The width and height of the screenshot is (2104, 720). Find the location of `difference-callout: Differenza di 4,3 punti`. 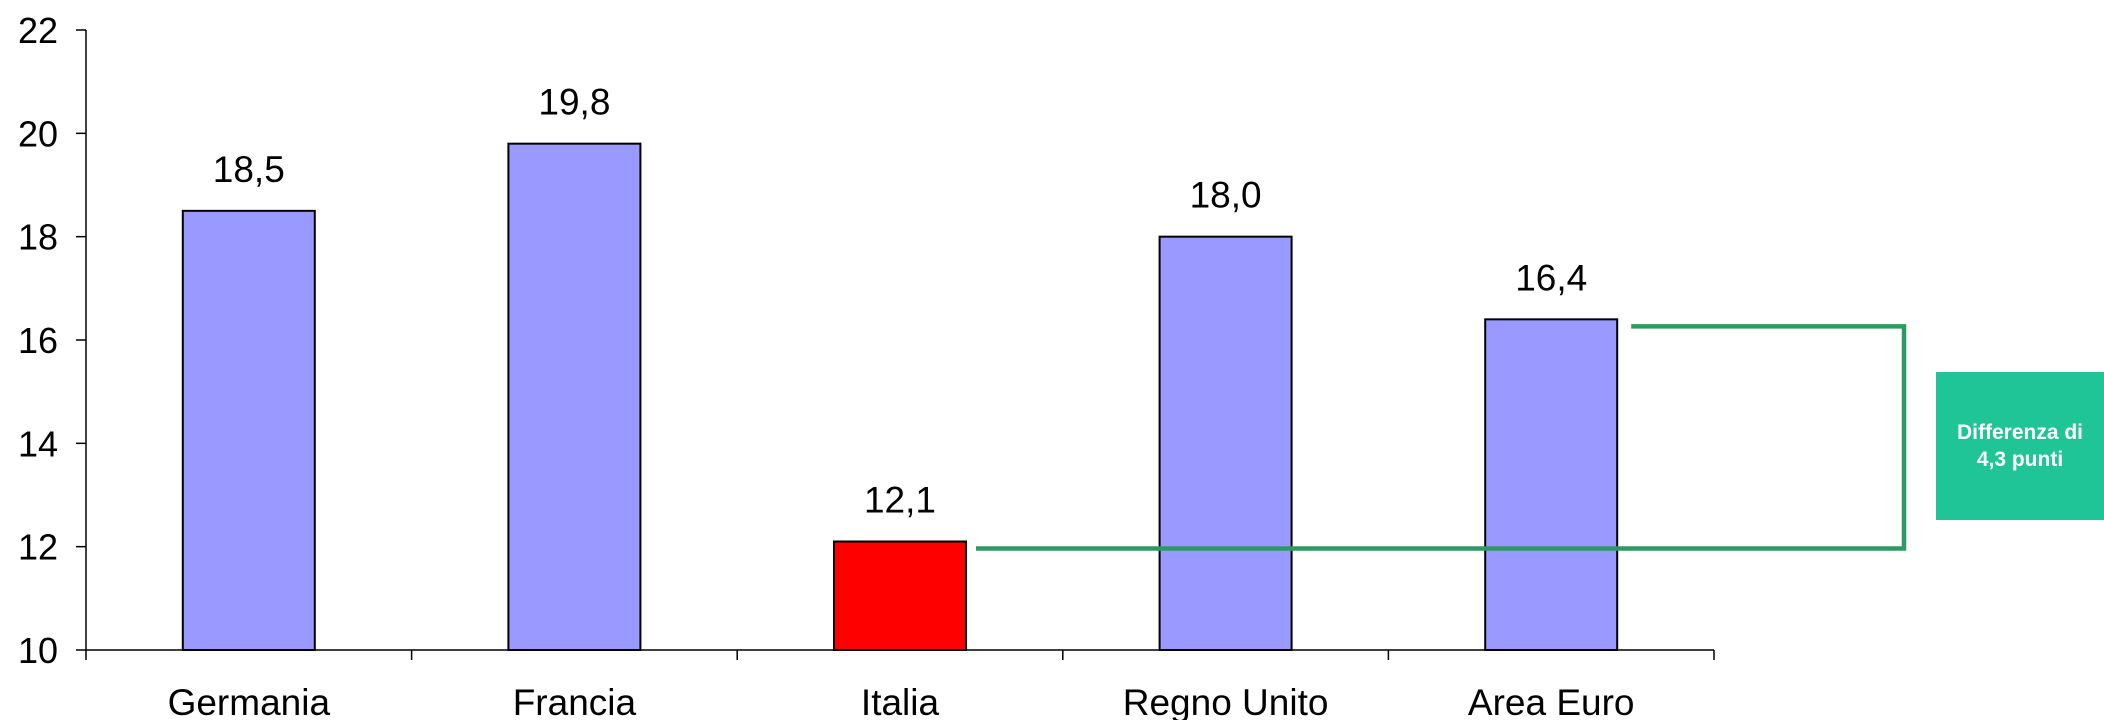

difference-callout: Differenza di 4,3 punti is located at coordinates (2020, 446).